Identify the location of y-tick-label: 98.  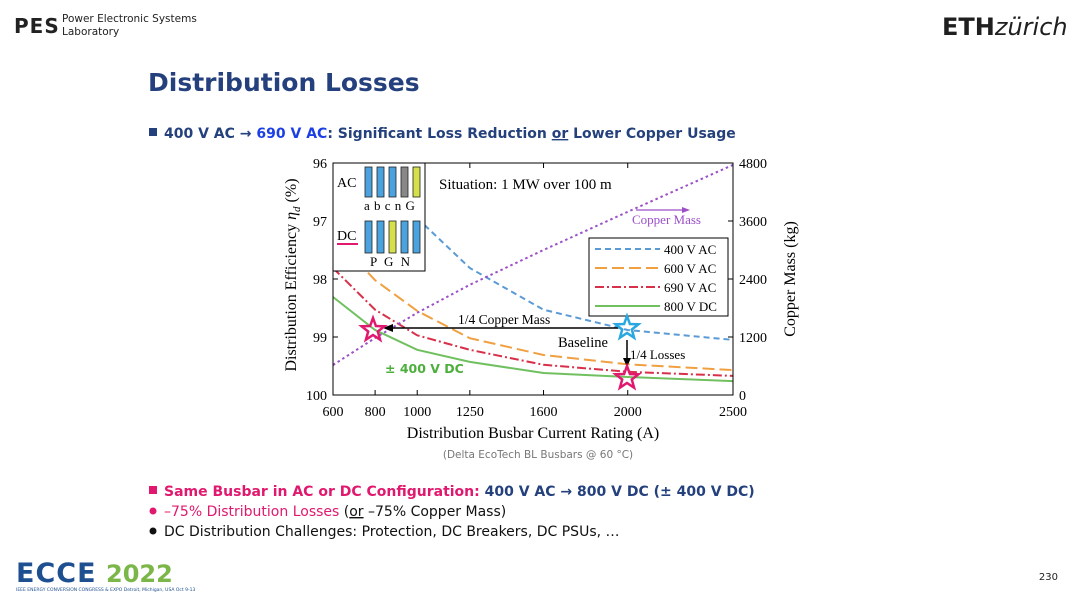
(320, 280).